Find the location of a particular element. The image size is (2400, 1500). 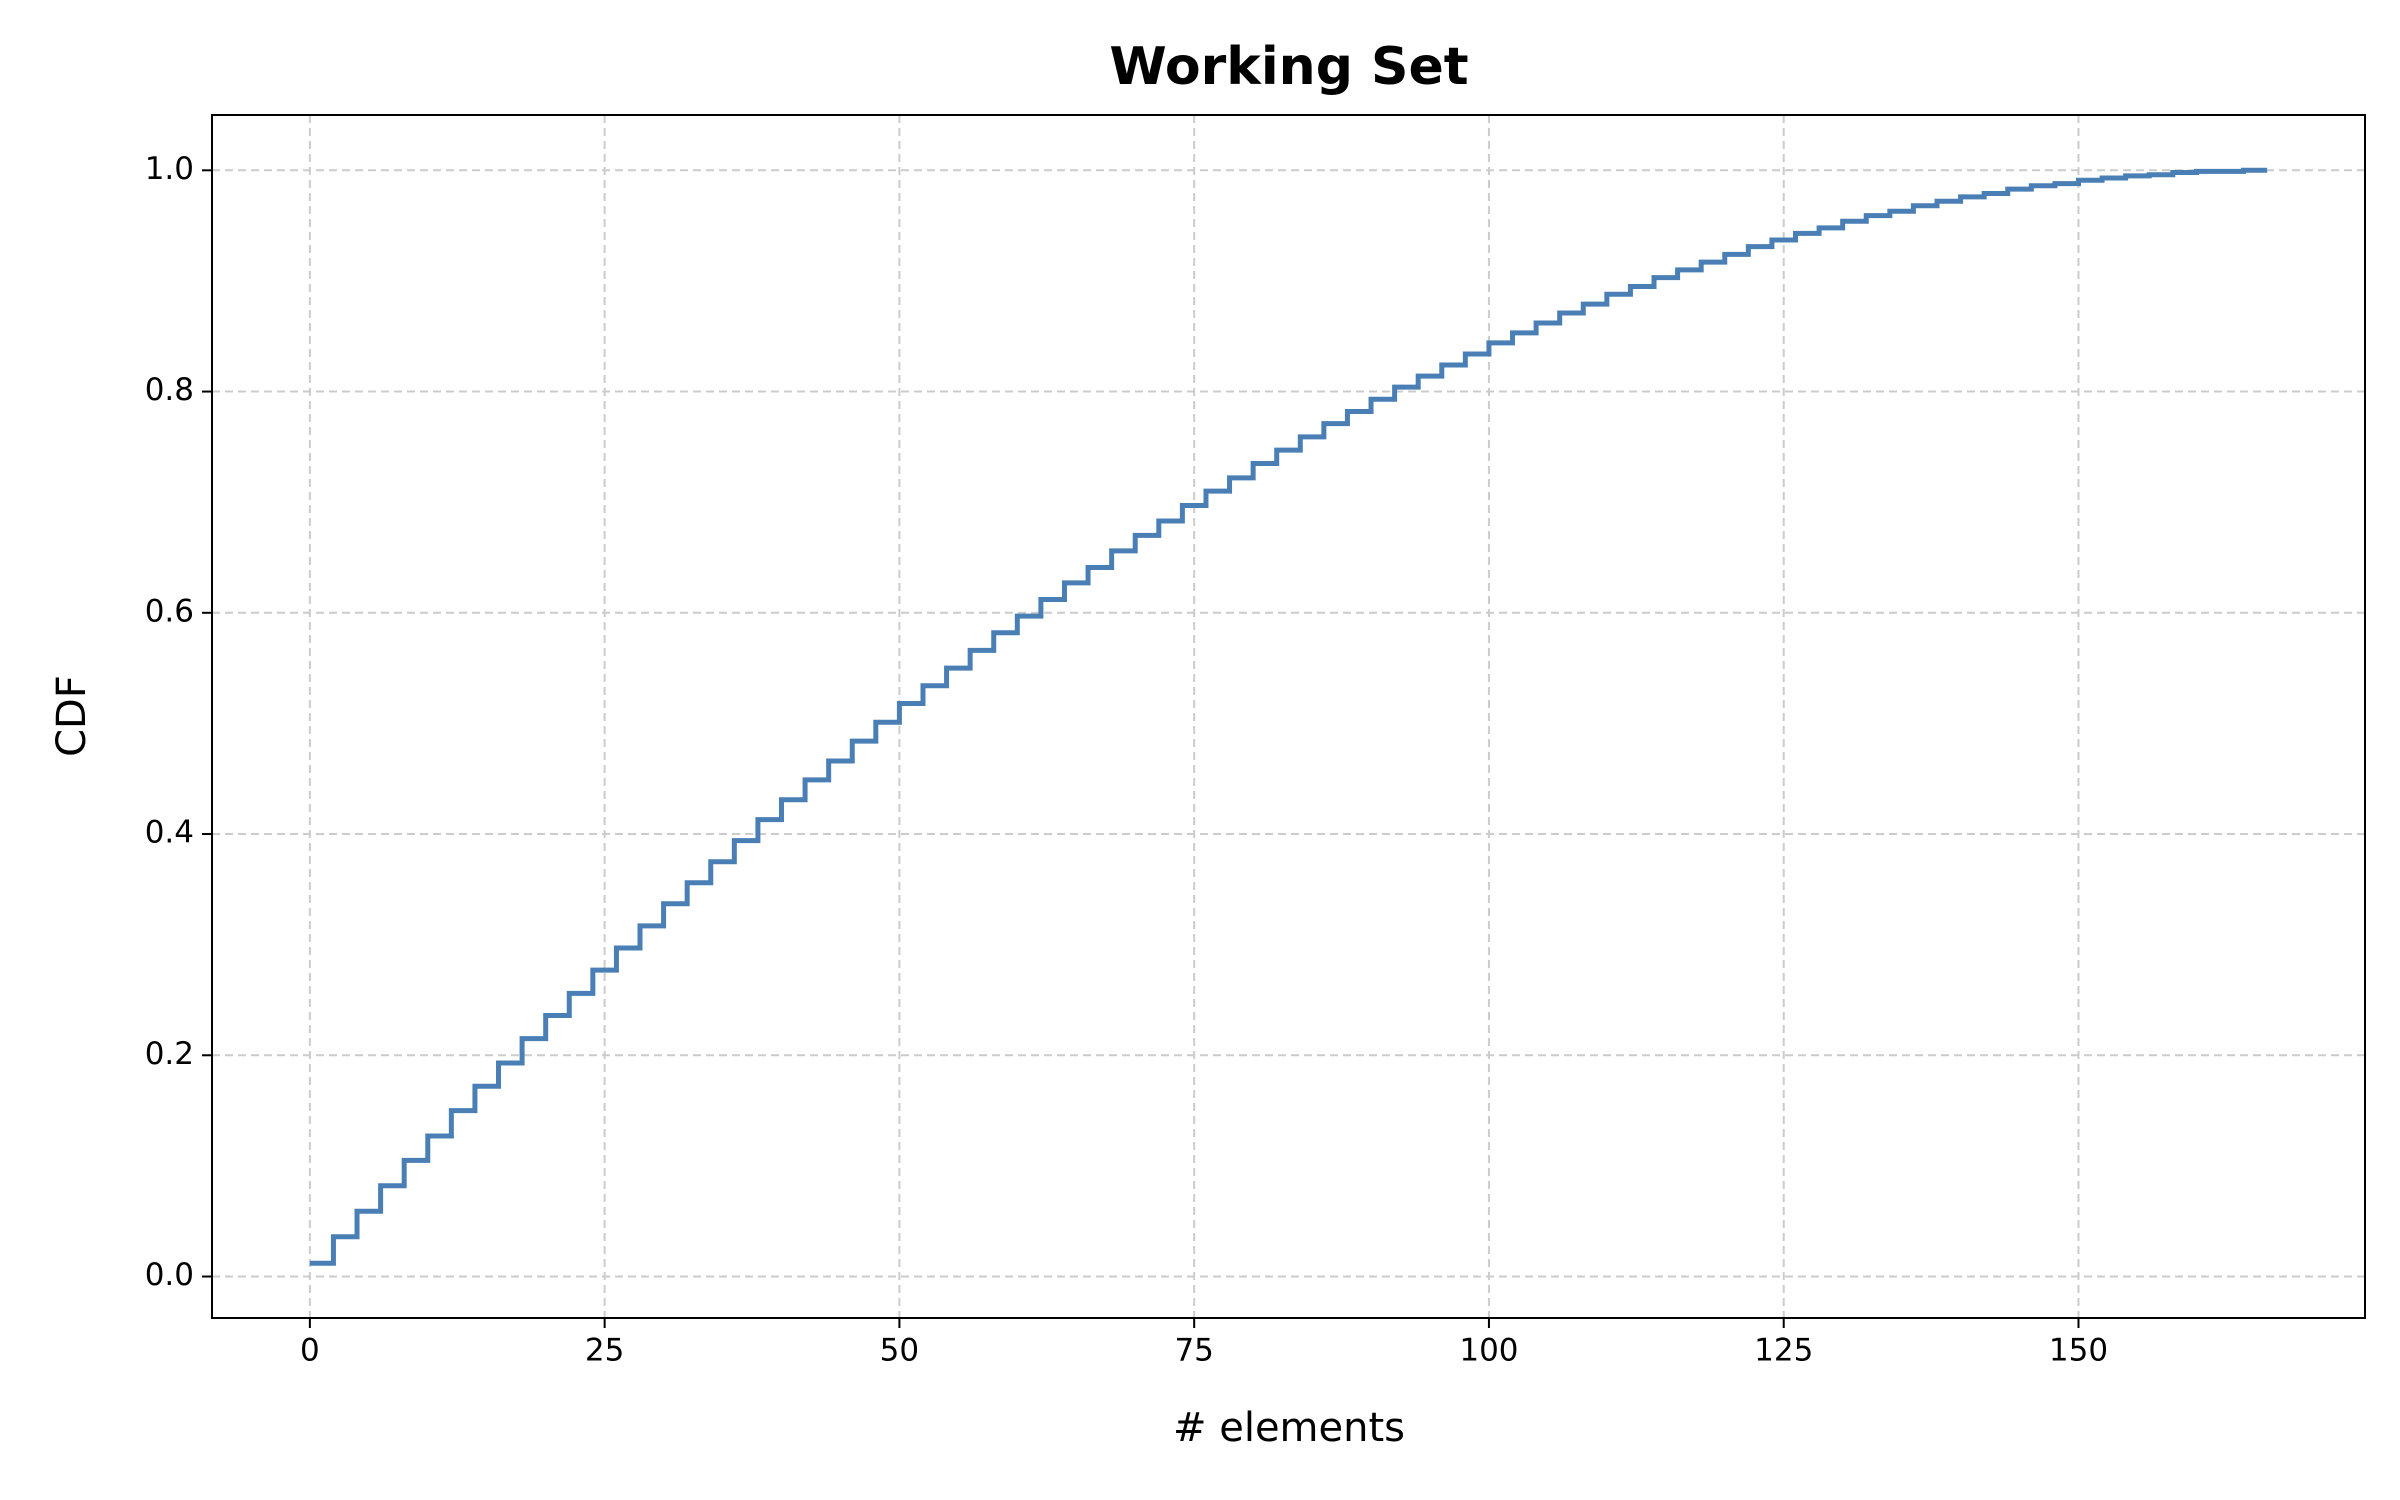

y-axis-label: CDF is located at coordinates (72, 716).